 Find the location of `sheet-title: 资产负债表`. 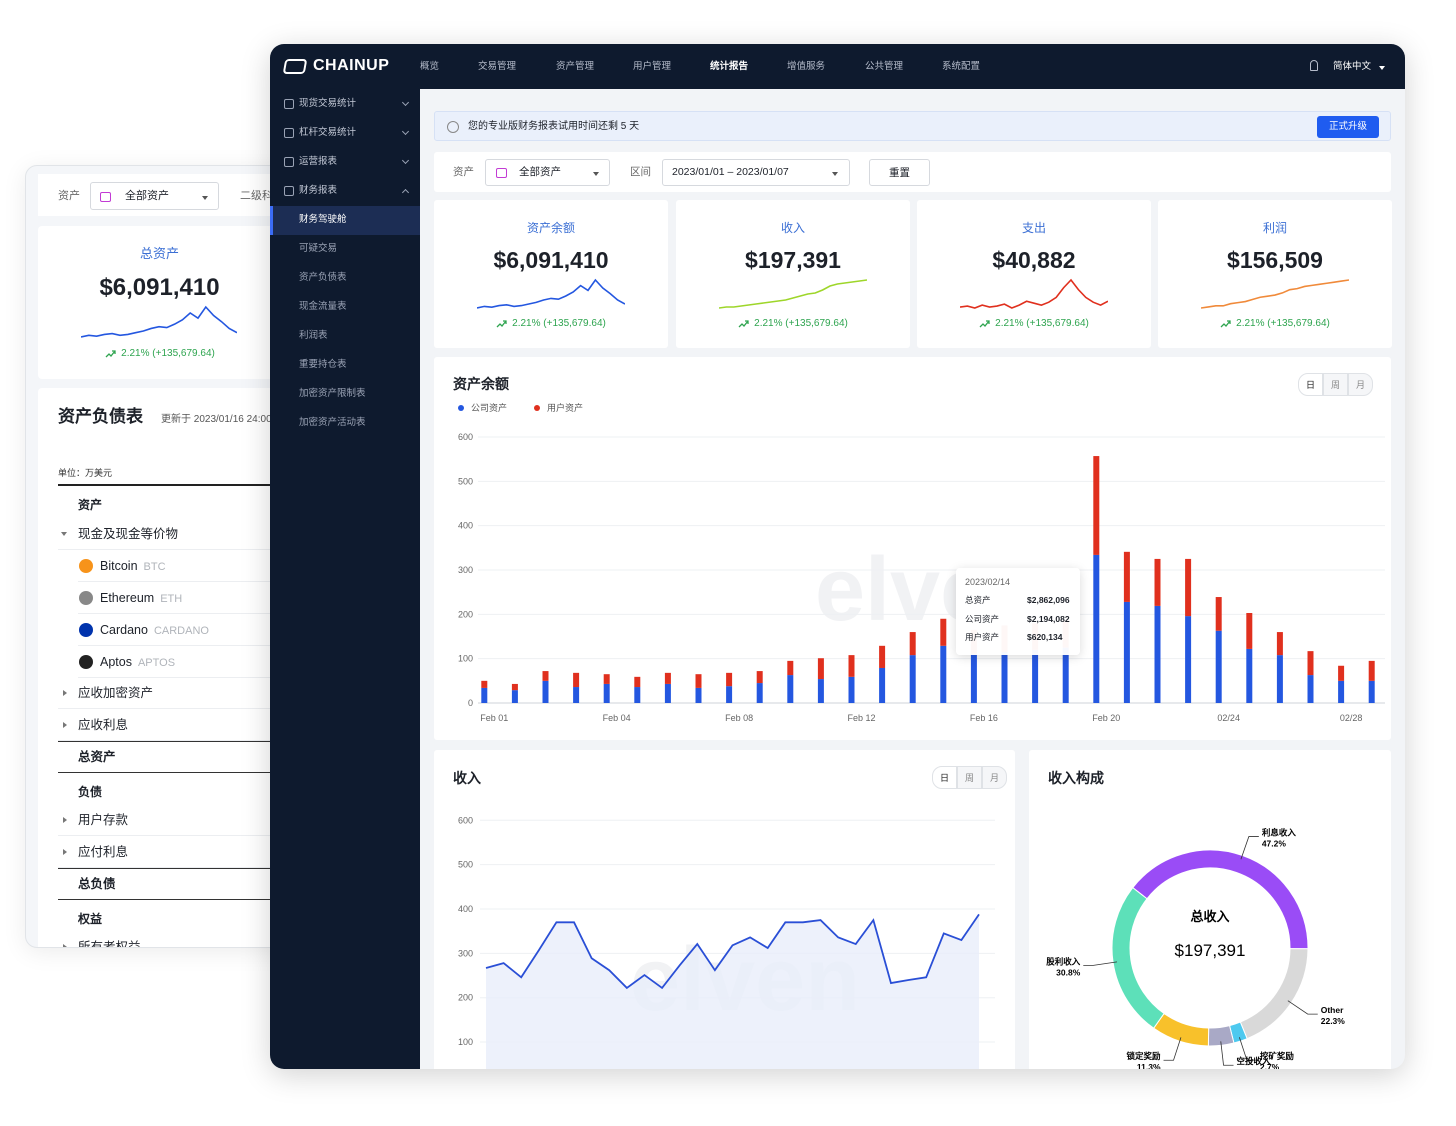

sheet-title: 资产负债表 is located at coordinates (100, 416).